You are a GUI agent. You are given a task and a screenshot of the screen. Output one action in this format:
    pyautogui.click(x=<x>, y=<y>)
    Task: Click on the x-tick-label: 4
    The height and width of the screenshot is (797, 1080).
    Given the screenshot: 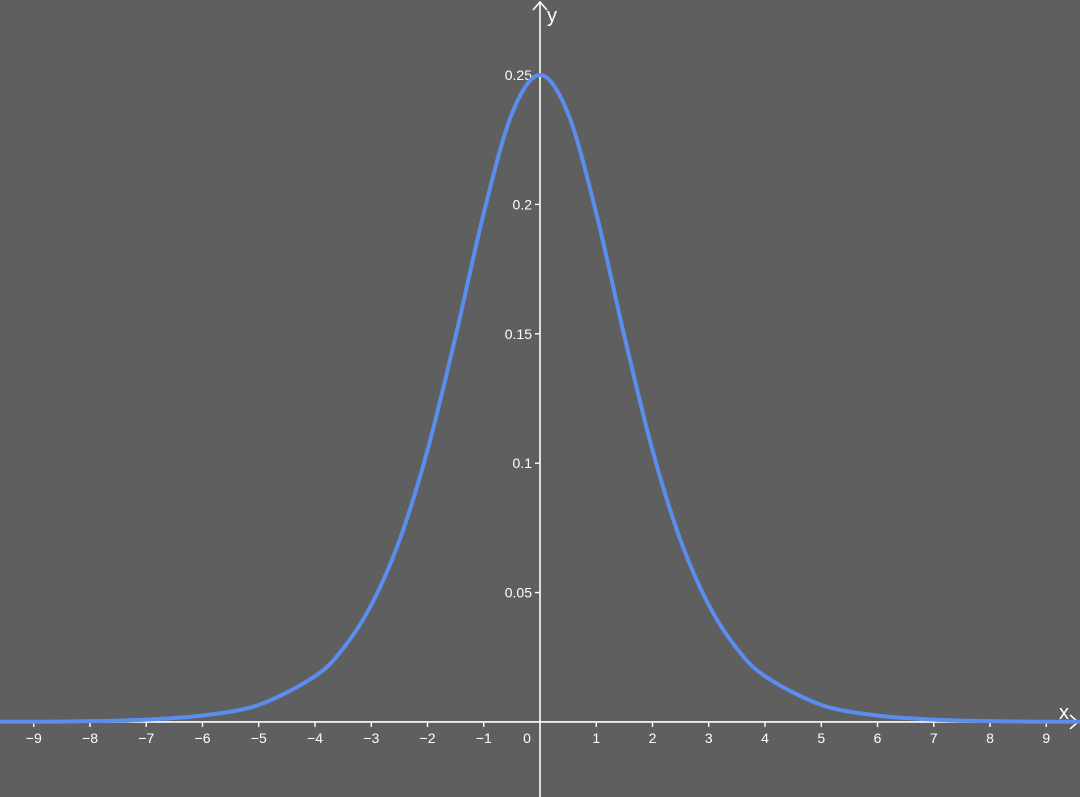 What is the action you would take?
    pyautogui.click(x=765, y=738)
    